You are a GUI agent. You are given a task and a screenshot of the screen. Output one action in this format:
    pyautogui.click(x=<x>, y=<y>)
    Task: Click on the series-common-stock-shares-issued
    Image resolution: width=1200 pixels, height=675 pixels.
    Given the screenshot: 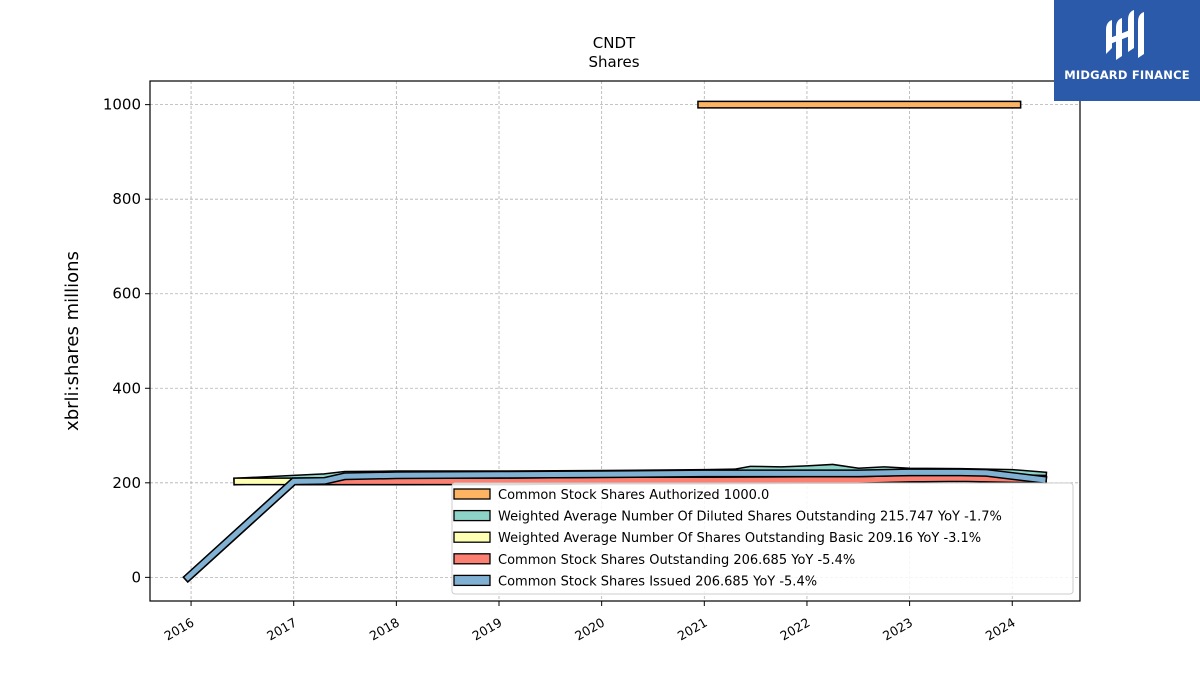 What is the action you would take?
    pyautogui.click(x=615, y=526)
    